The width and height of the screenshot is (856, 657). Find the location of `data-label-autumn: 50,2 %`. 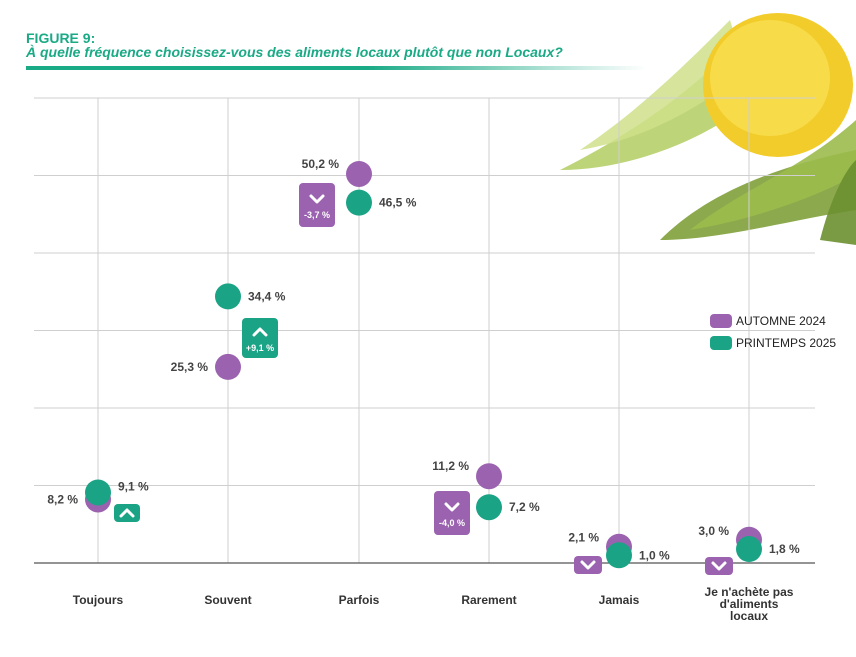

data-label-autumn: 50,2 % is located at coordinates (321, 164).